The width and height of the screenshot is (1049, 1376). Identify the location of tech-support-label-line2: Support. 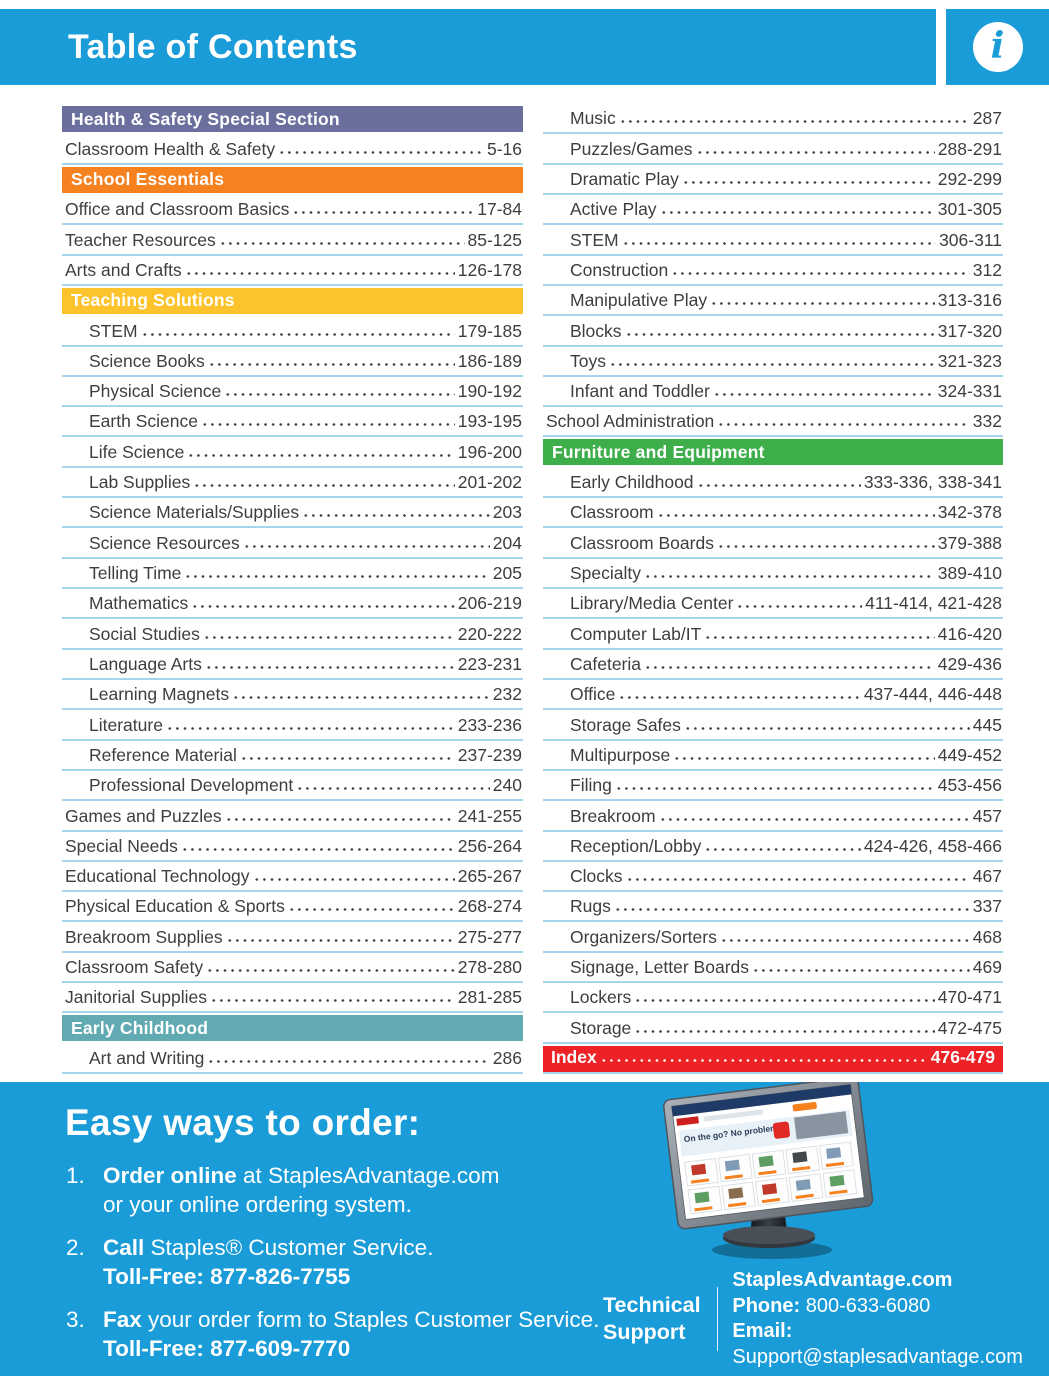
(644, 1332).